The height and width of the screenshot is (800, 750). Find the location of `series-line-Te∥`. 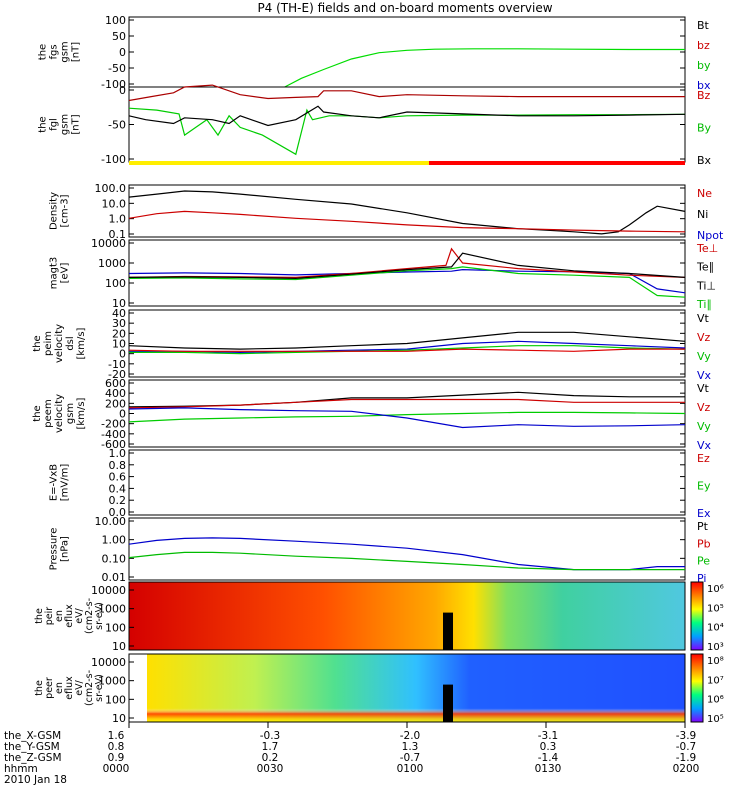

series-line-Te∥ is located at coordinates (407, 266).